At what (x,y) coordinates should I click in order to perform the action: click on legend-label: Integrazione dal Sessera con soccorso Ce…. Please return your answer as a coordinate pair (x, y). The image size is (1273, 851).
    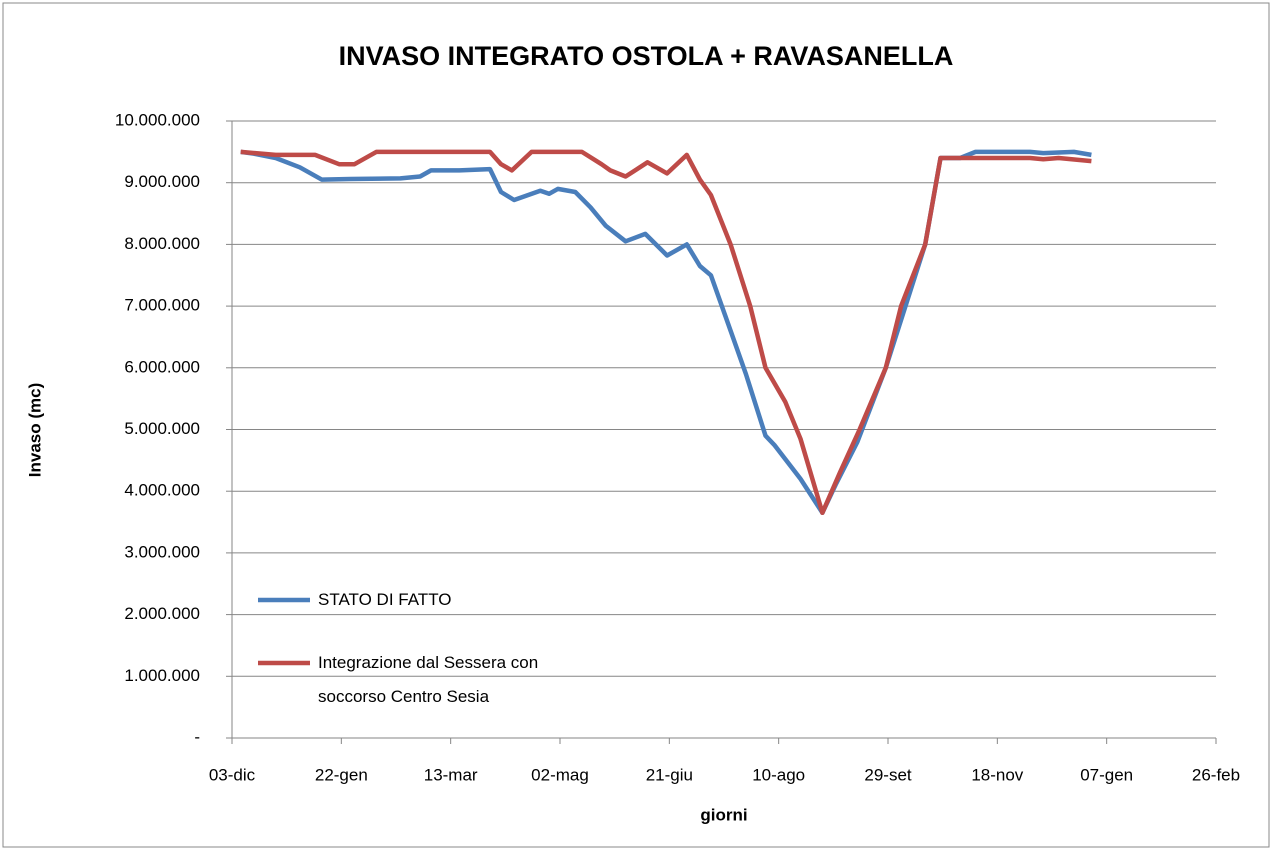
    Looking at the image, I should click on (428, 679).